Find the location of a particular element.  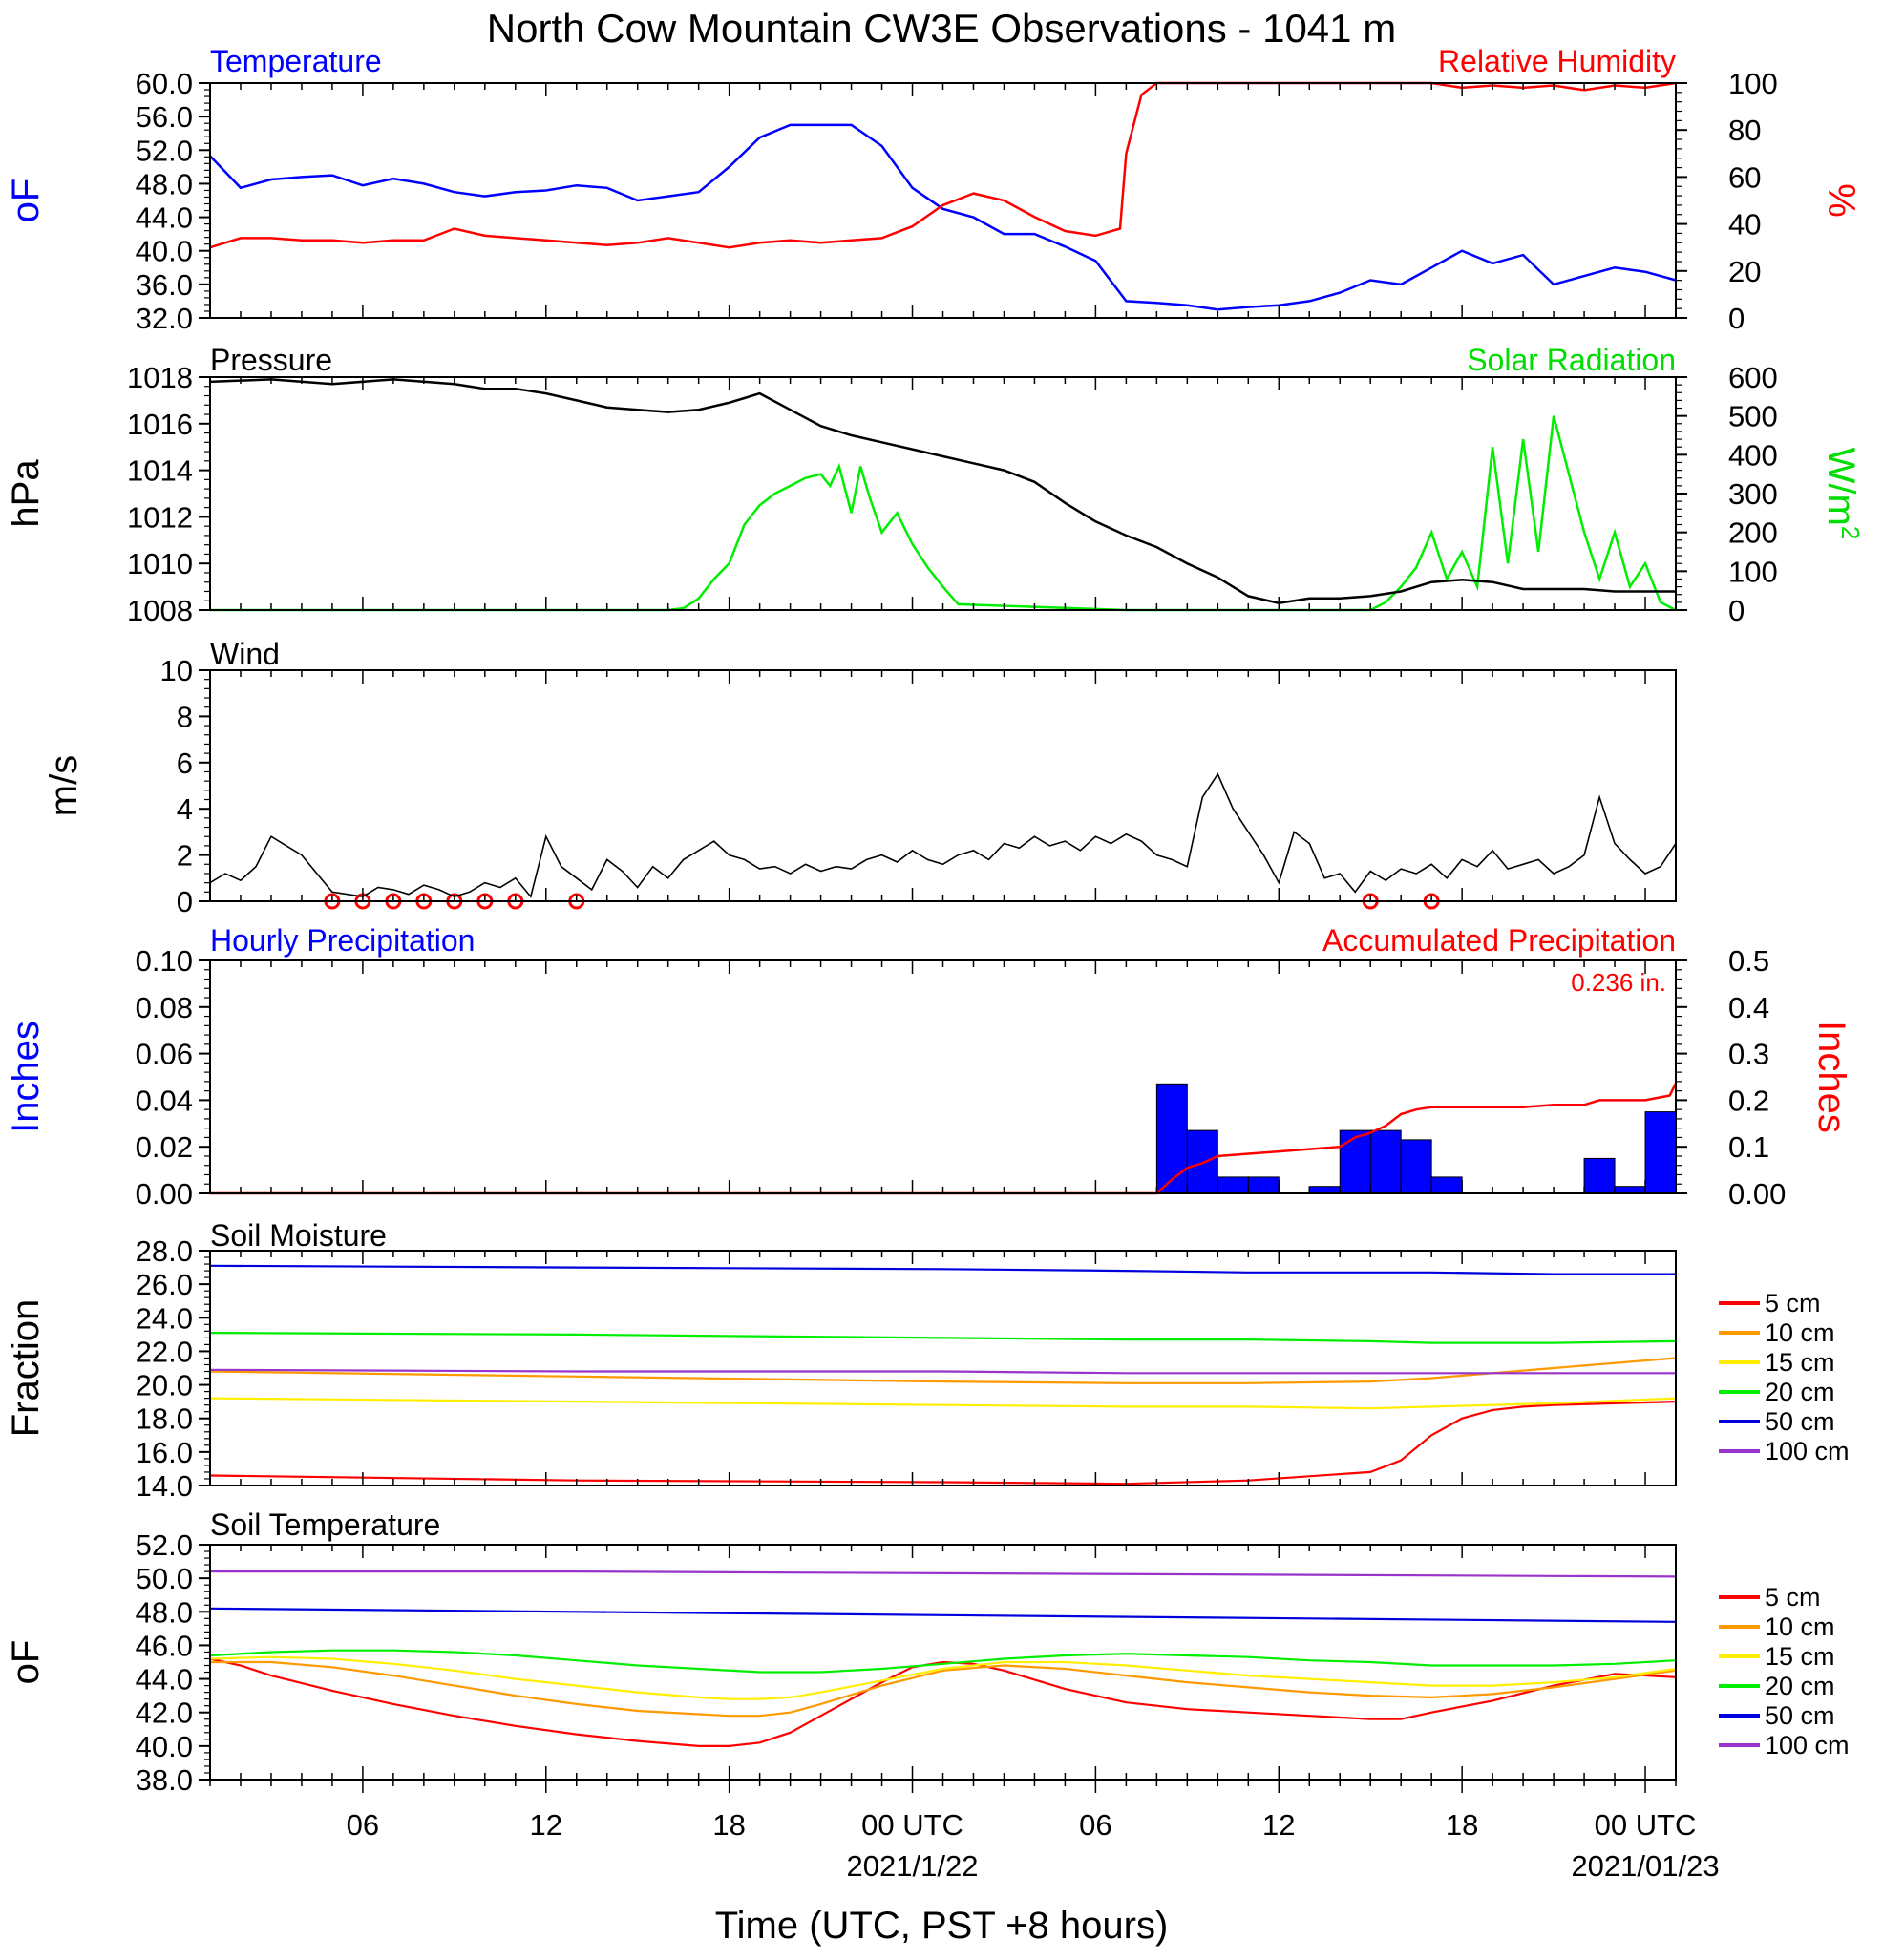

soil-moisture-frame is located at coordinates (943, 1368).